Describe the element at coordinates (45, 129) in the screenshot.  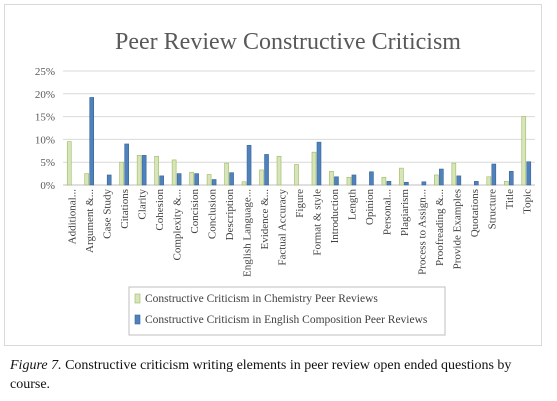
I see `y-axis-ticks: 0% 5% 10% 15% 20% 25%` at that location.